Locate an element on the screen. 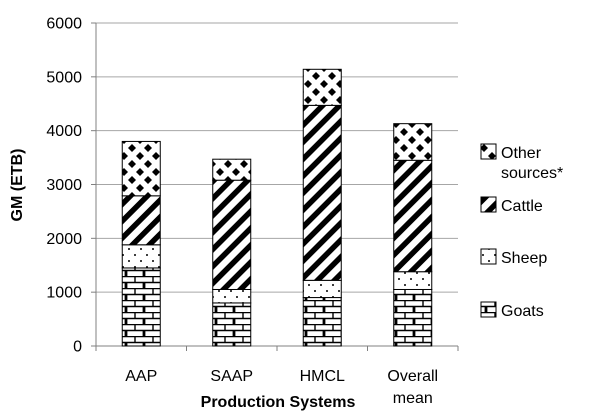 Image resolution: width=602 pixels, height=412 pixels. legend-label-line: Cattle is located at coordinates (522, 206).